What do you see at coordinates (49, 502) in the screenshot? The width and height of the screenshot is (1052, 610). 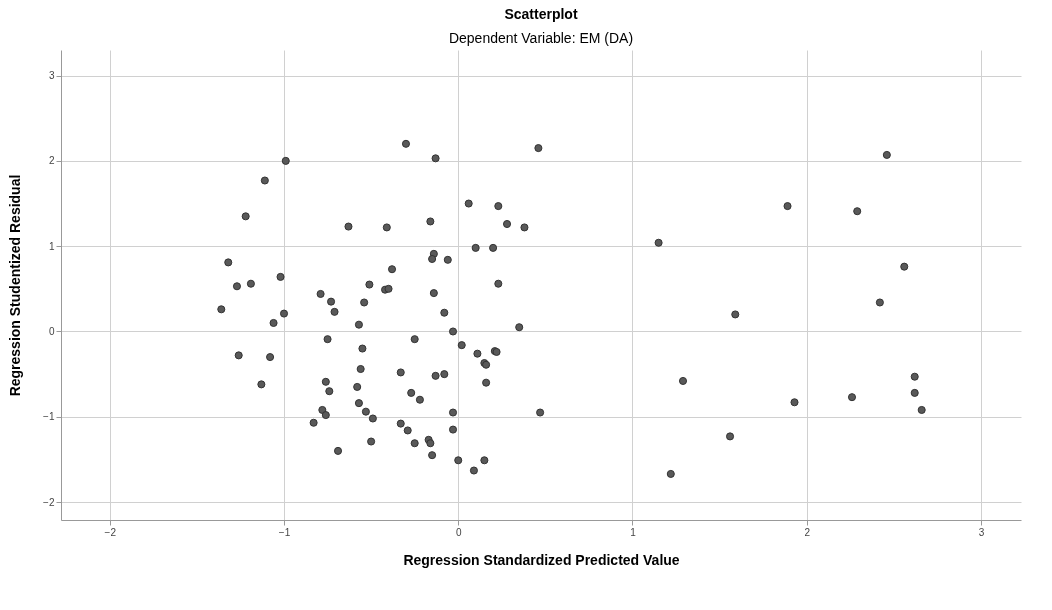 I see `y-tick-label: −2` at bounding box center [49, 502].